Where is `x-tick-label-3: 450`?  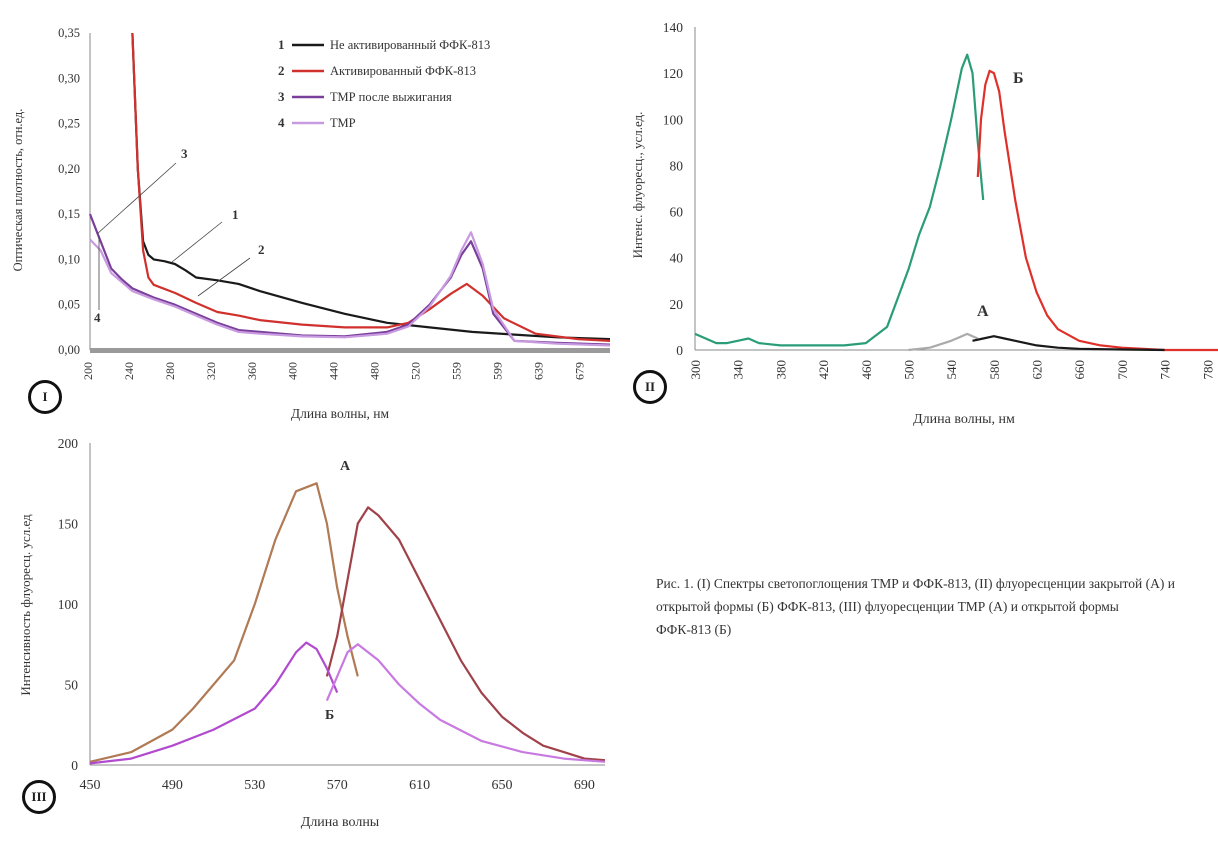
x-tick-label-3: 450 is located at coordinates (90, 785).